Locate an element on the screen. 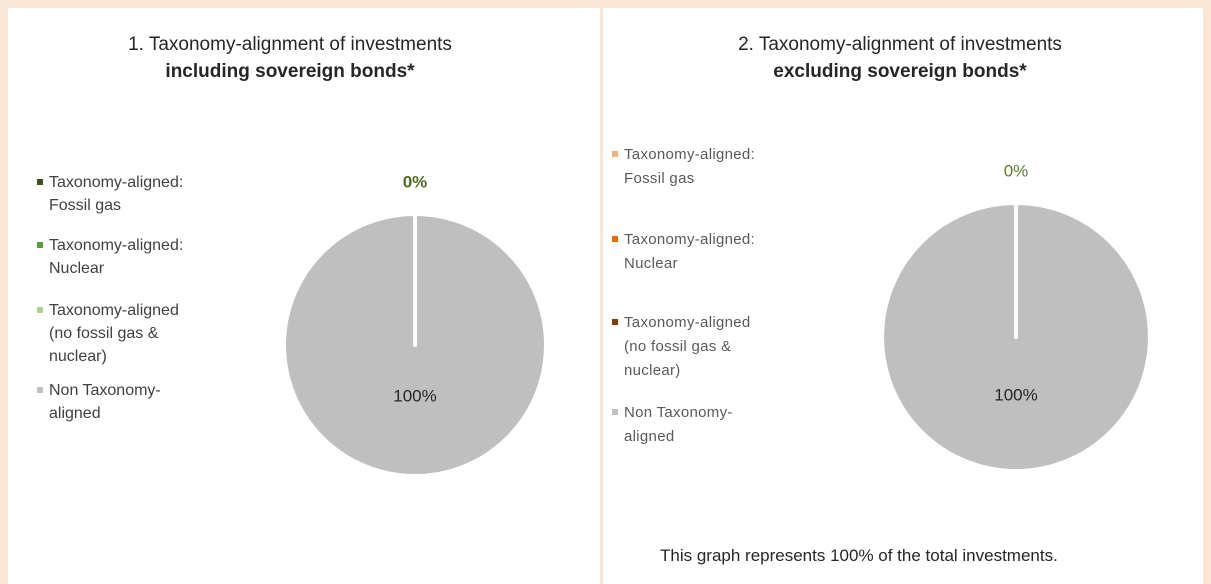 This screenshot has height=584, width=1211. chart-title: 1. Taxonomy-alignment of investments is located at coordinates (290, 44).